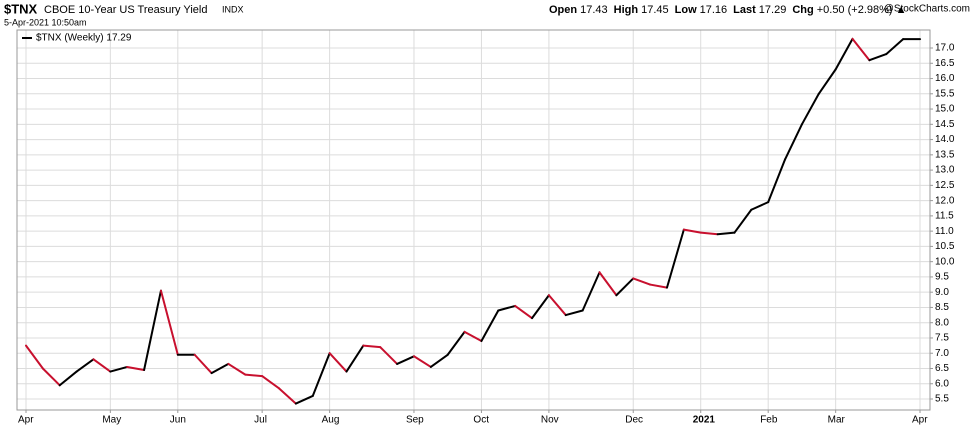  What do you see at coordinates (945, 170) in the screenshot?
I see `y-tick-label: 13.0` at bounding box center [945, 170].